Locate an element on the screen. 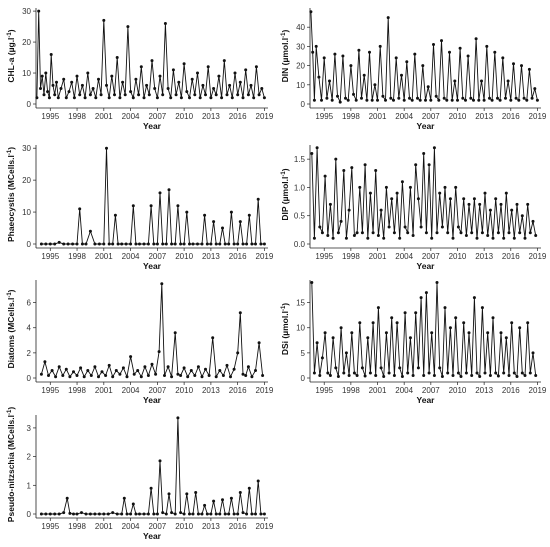 This screenshot has height=547, width=550. x-tick-label: 2007 is located at coordinates (157, 256).